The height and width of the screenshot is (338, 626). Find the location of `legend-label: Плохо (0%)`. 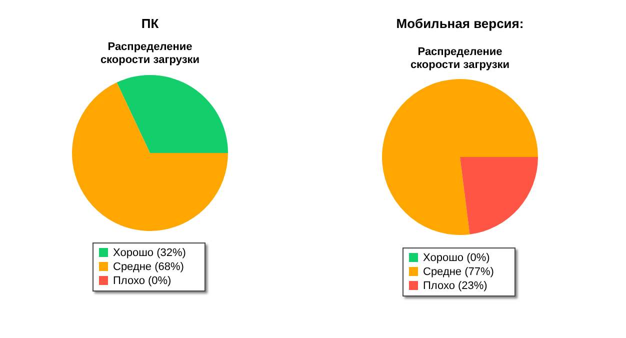

legend-label: Плохо (0%) is located at coordinates (142, 281).